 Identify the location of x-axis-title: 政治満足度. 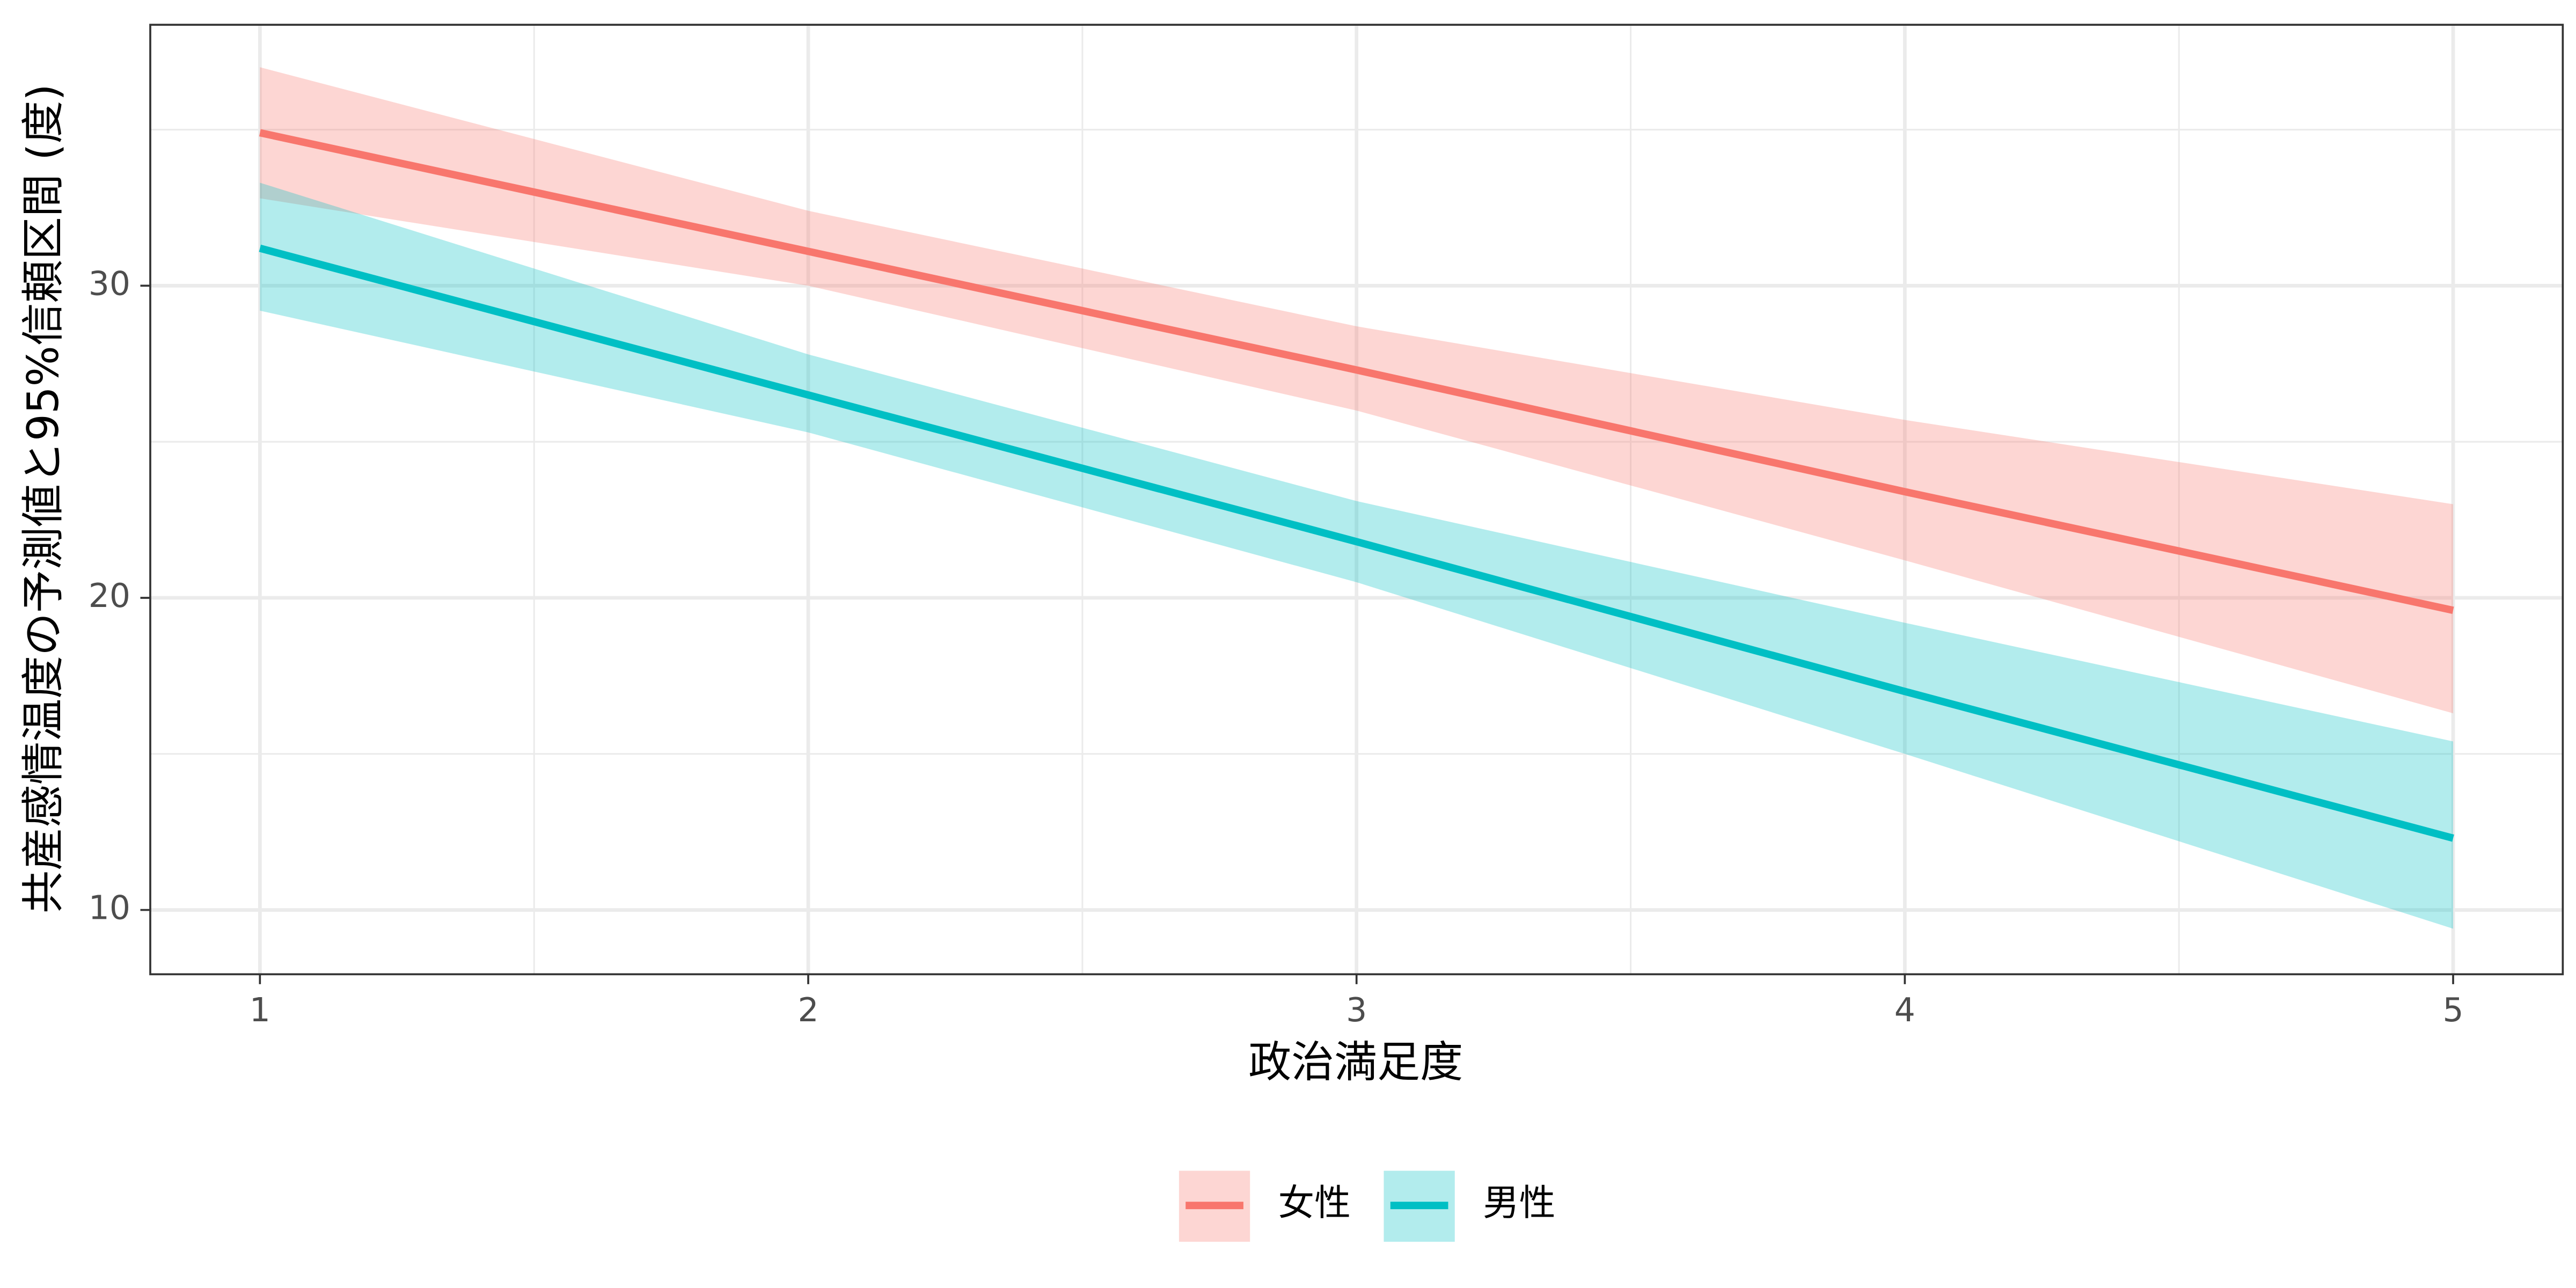
(1355, 1062).